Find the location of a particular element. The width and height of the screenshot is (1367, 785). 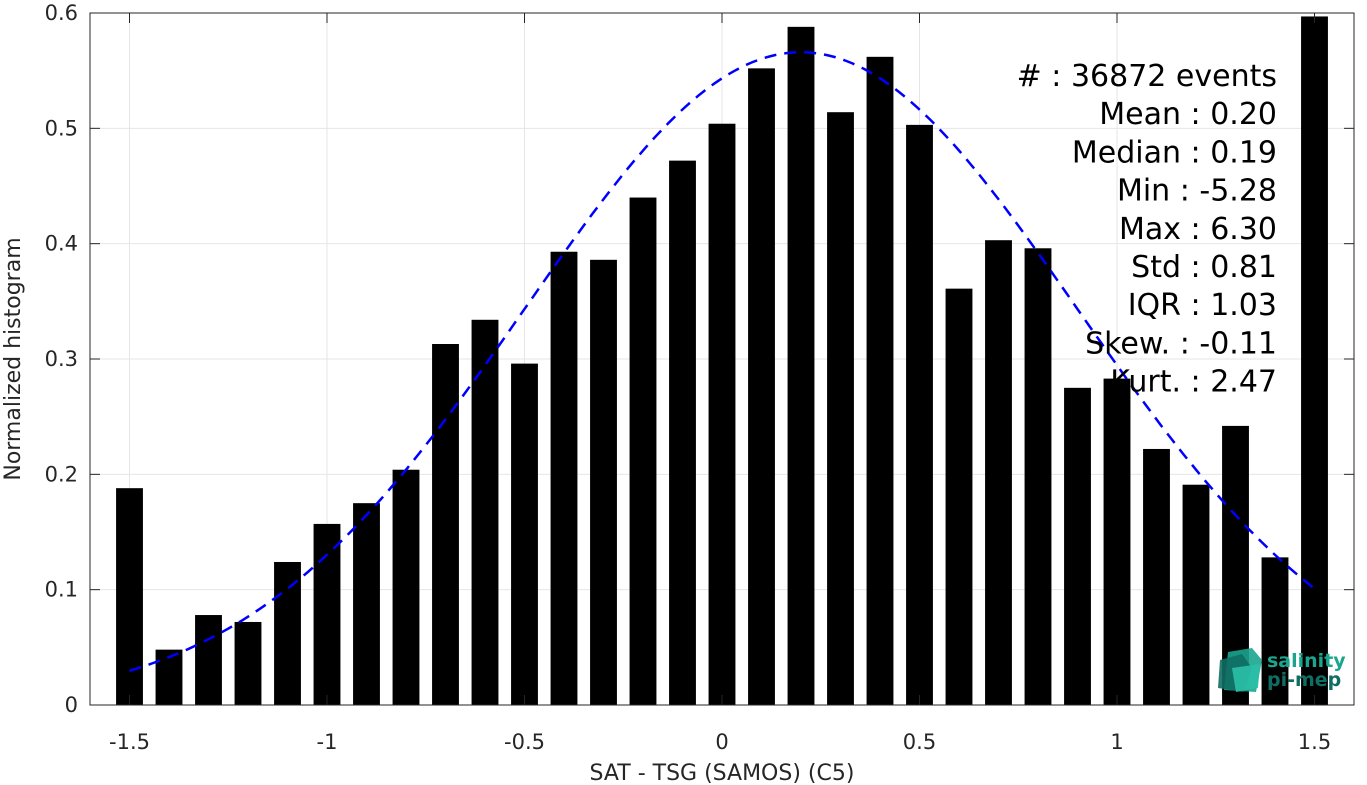

y-tick-label: 0.6 is located at coordinates (61, 13).